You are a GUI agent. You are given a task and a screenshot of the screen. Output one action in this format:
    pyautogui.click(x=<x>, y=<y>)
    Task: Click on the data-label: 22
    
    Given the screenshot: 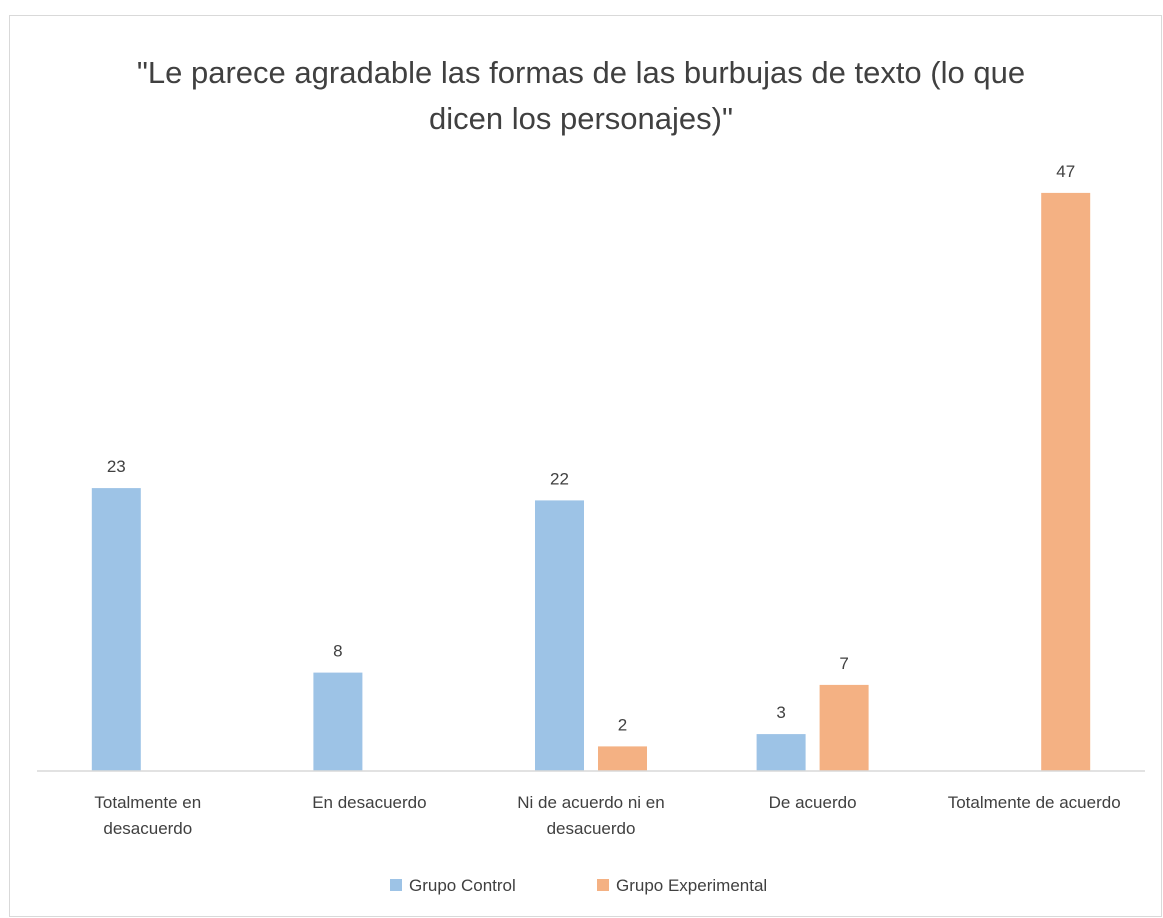 What is the action you would take?
    pyautogui.click(x=559, y=478)
    